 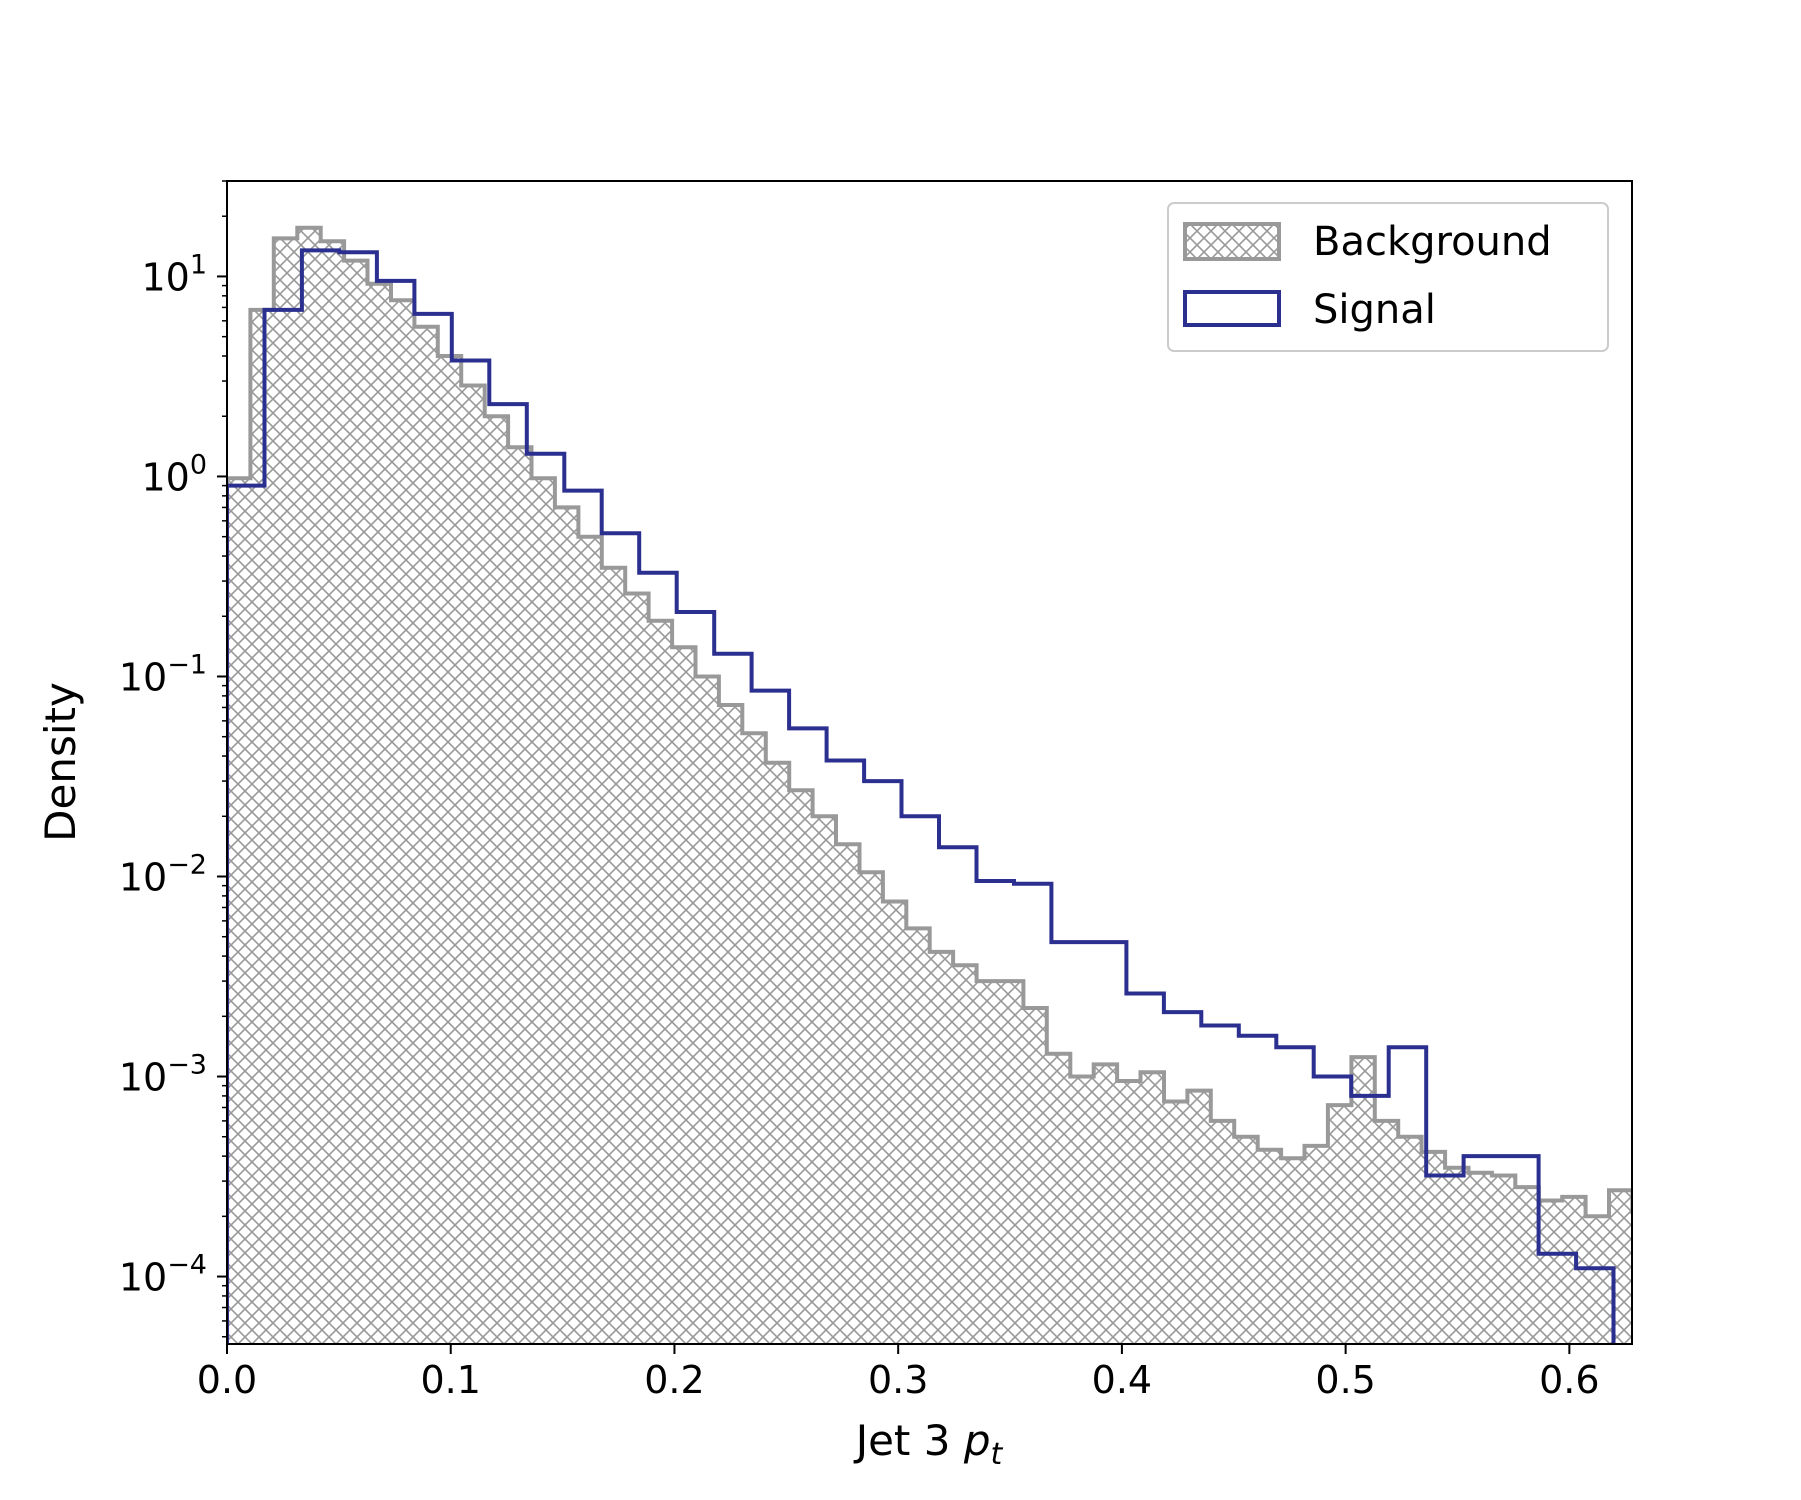 I want to click on y-tick-label: 10⁻³, so click(x=163, y=1075).